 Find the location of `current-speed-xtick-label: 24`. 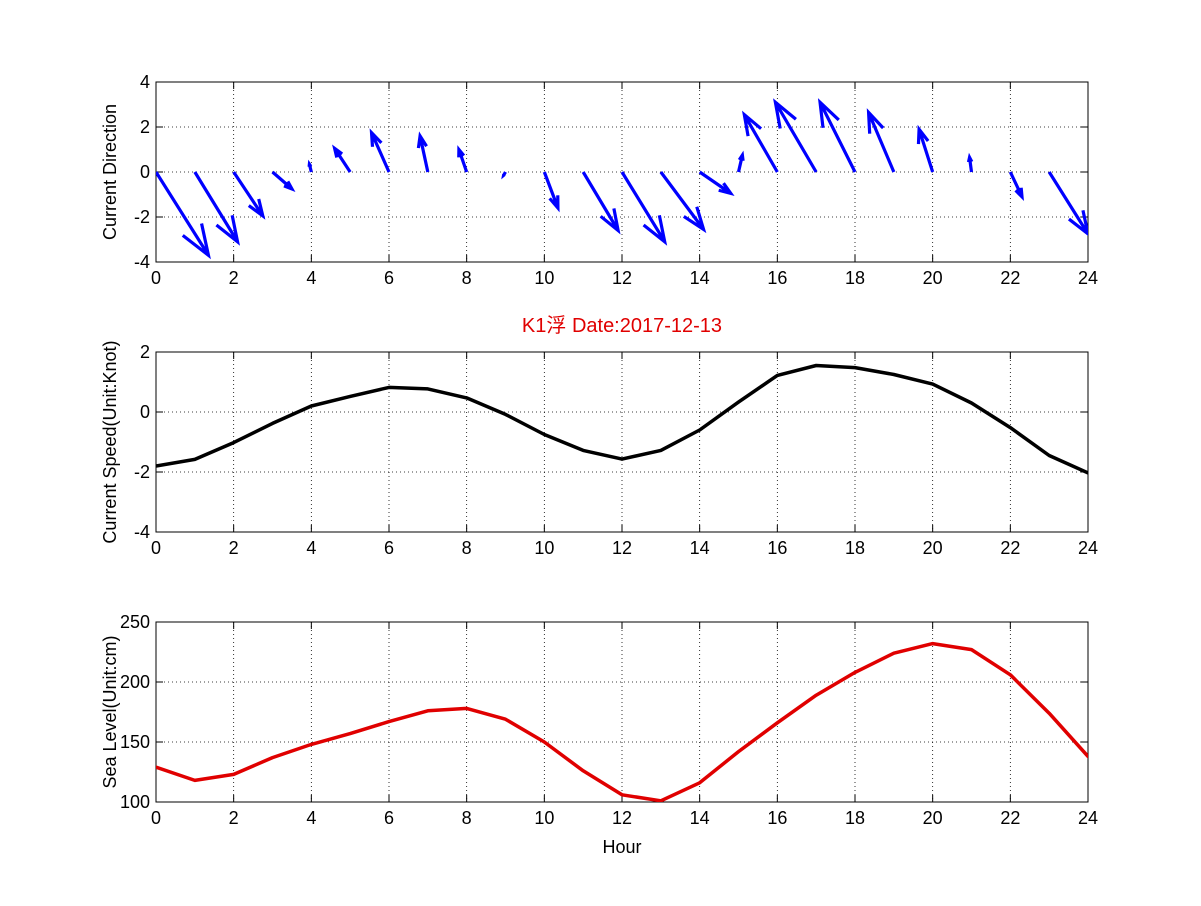

current-speed-xtick-label: 24 is located at coordinates (1088, 548).